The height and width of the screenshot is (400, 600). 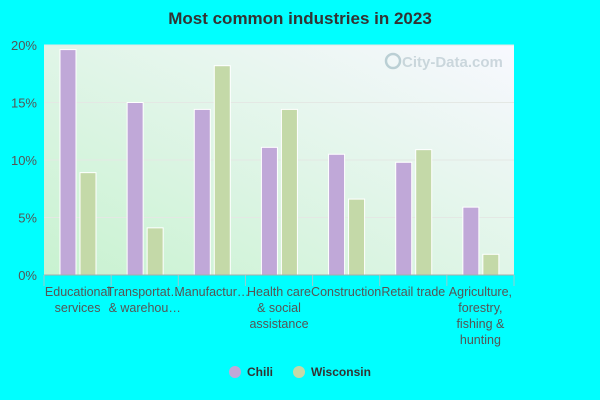 I want to click on x-tick-label: Health care, so click(x=279, y=292).